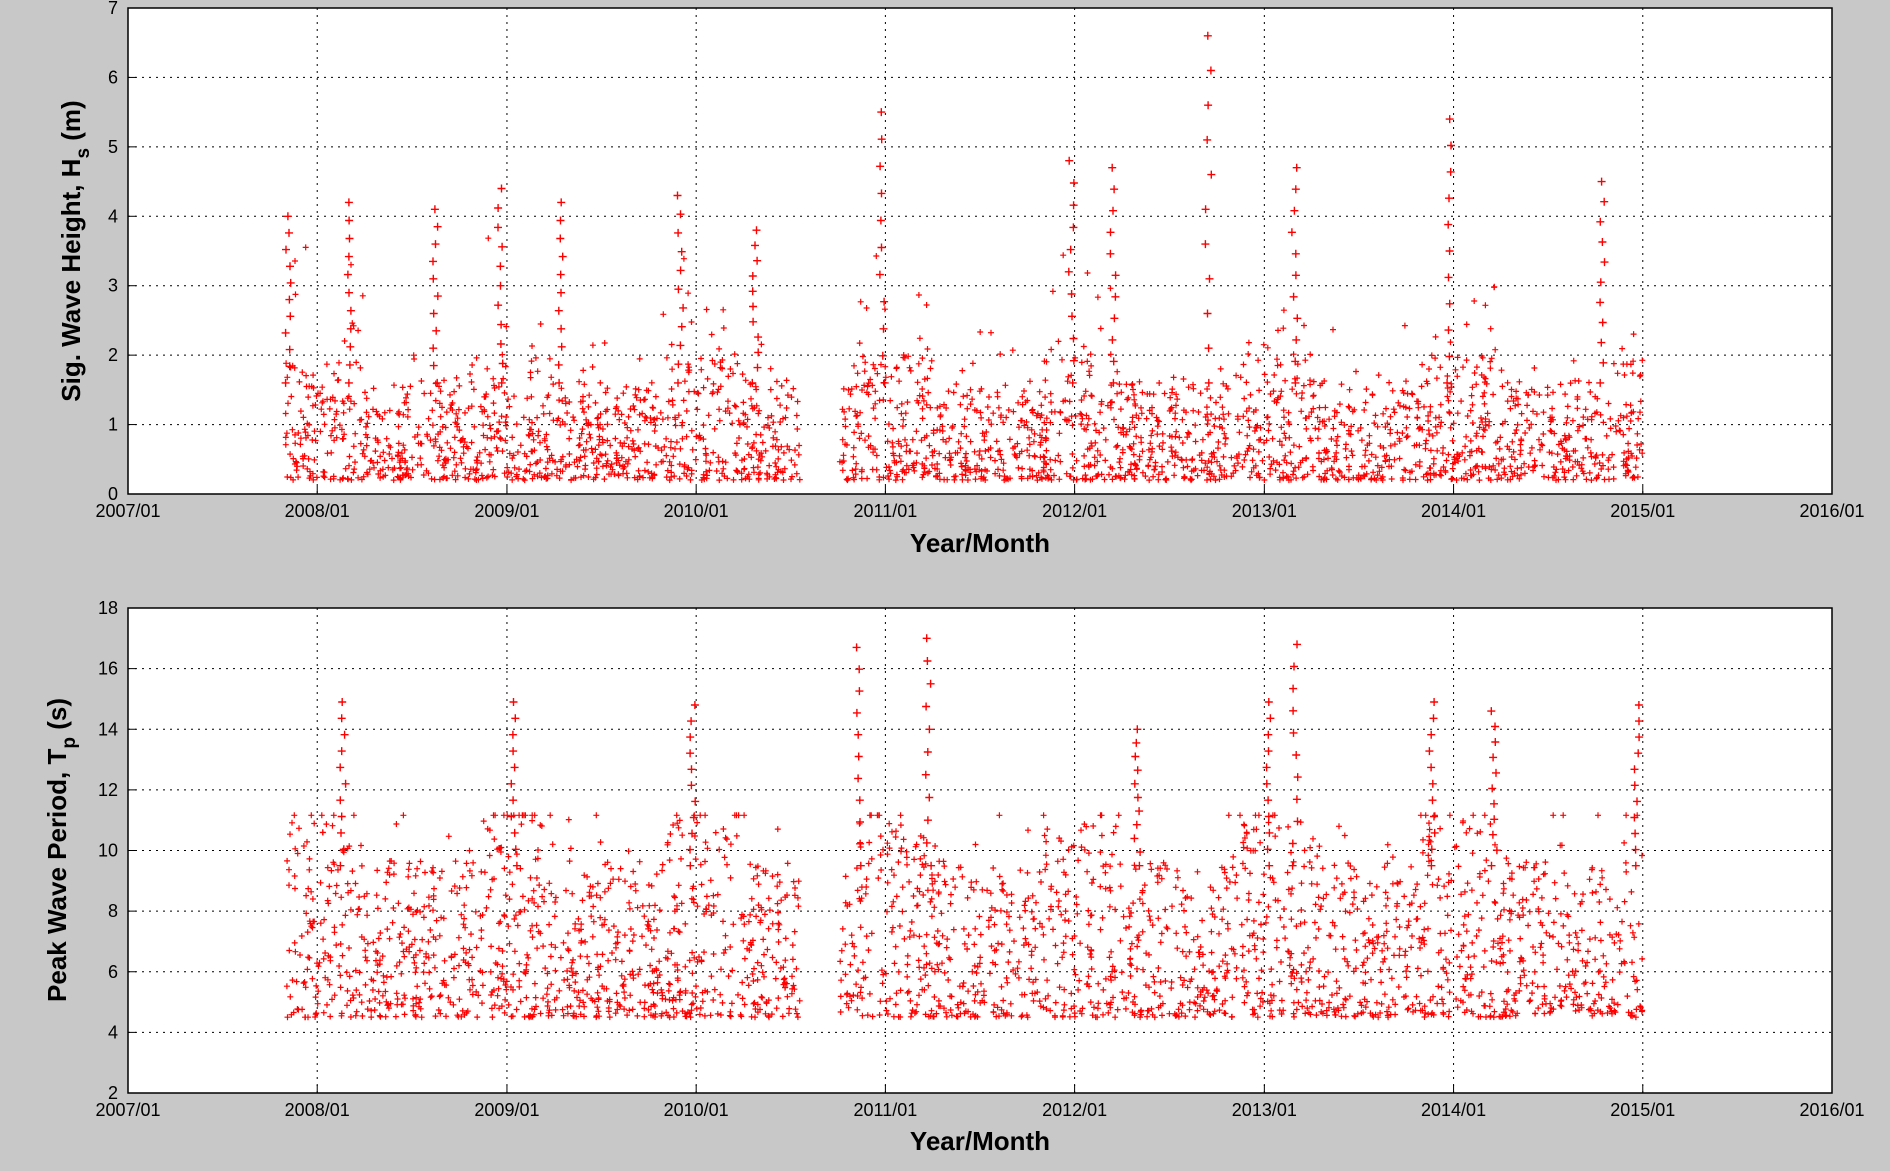 The height and width of the screenshot is (1171, 1890). I want to click on hs-x-tick-label: 2015/01, so click(1642, 511).